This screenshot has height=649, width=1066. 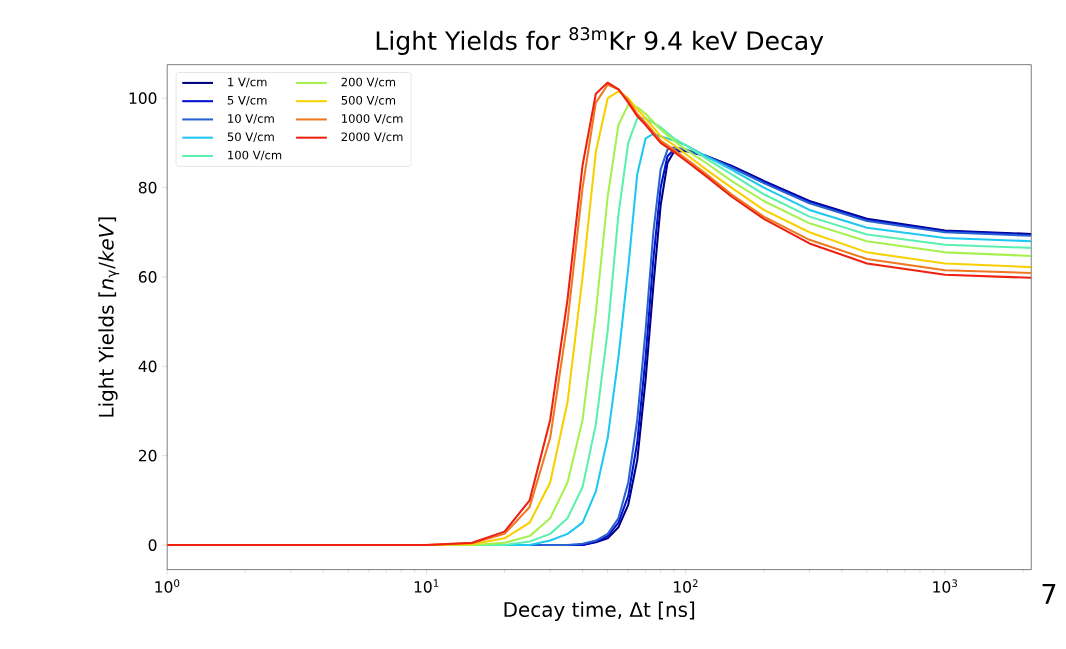 What do you see at coordinates (109, 317) in the screenshot?
I see `y-axis-title: Light Yields [n$_{γ}$/keV]` at bounding box center [109, 317].